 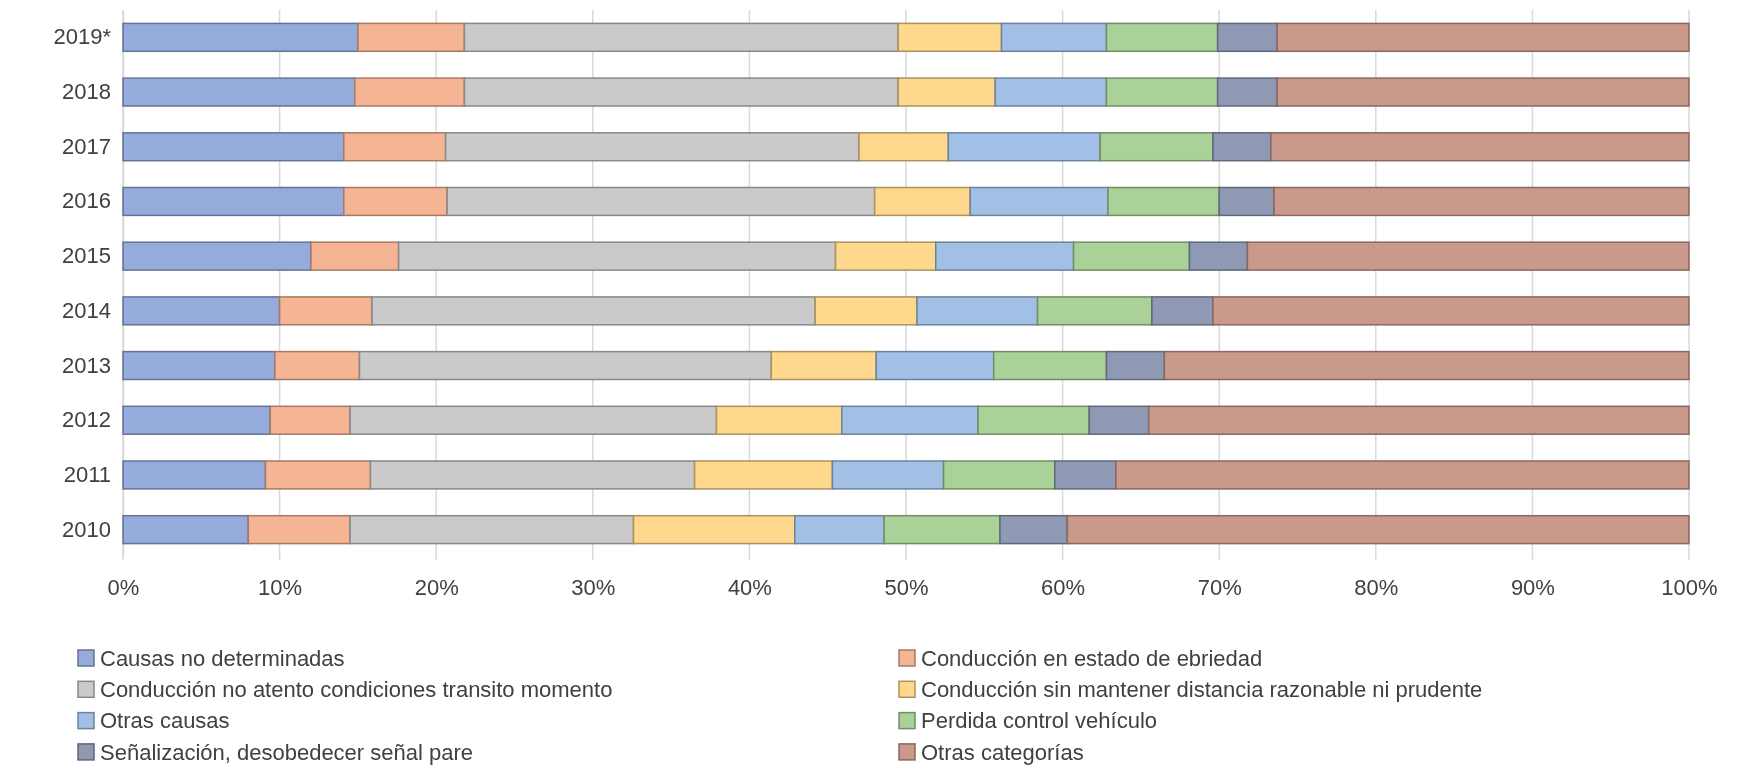 I want to click on legend-label: Conducción no atento condiciones transito momento, so click(x=356, y=689).